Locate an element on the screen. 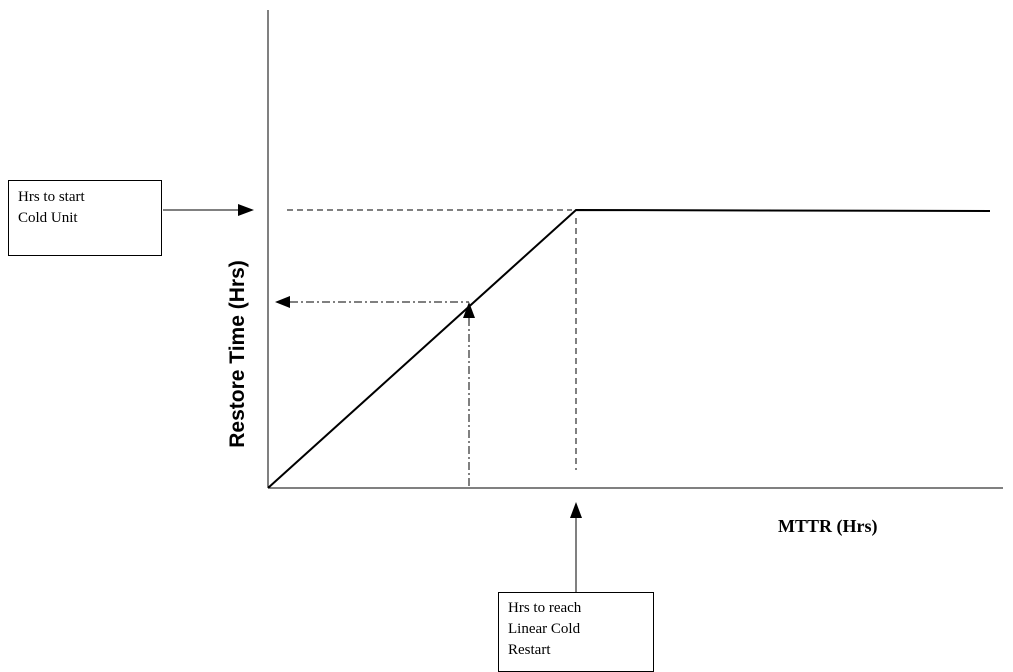 This screenshot has height=672, width=1013. lookup-up-arrowhead is located at coordinates (469, 310).